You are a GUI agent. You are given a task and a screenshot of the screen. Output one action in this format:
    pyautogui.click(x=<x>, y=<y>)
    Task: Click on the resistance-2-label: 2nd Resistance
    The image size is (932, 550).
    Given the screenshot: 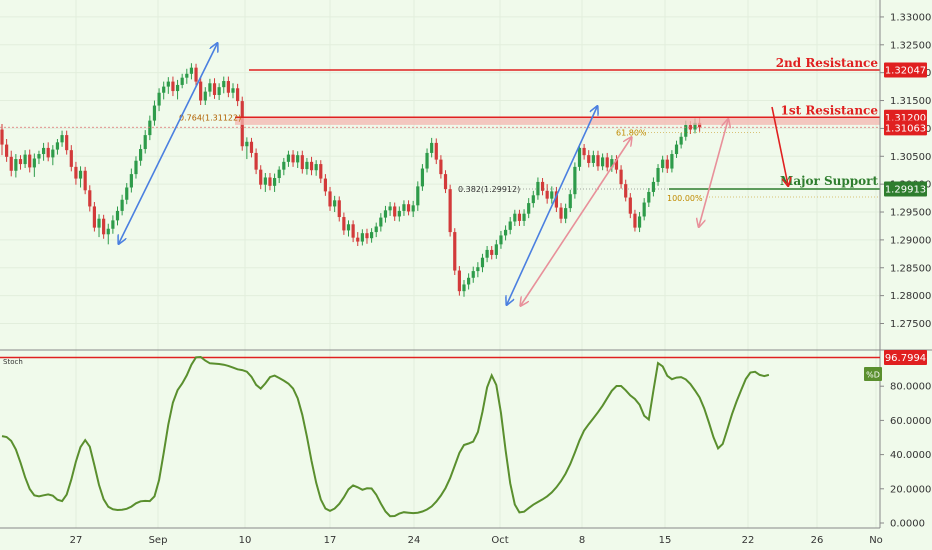 What is the action you would take?
    pyautogui.click(x=827, y=63)
    